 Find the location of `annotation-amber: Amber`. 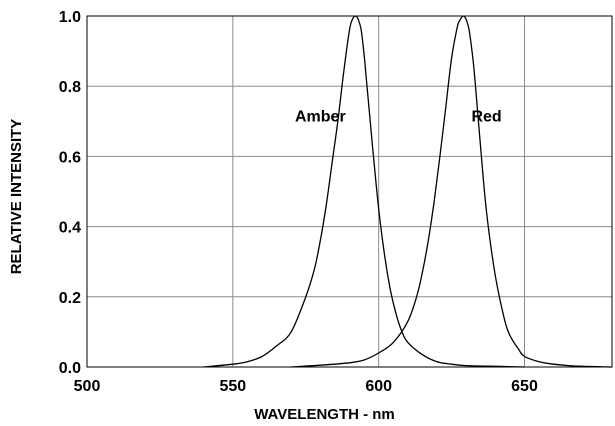

annotation-amber: Amber is located at coordinates (320, 116).